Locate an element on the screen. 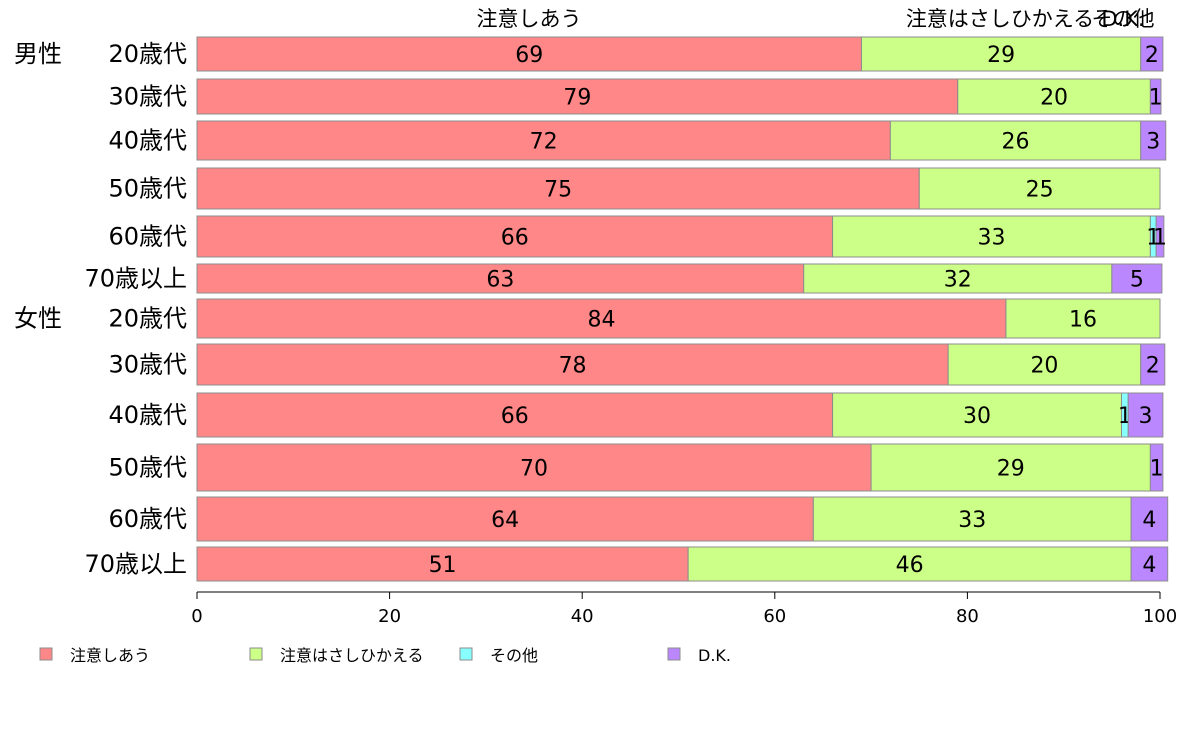  legend-label: D.K. is located at coordinates (714, 655).